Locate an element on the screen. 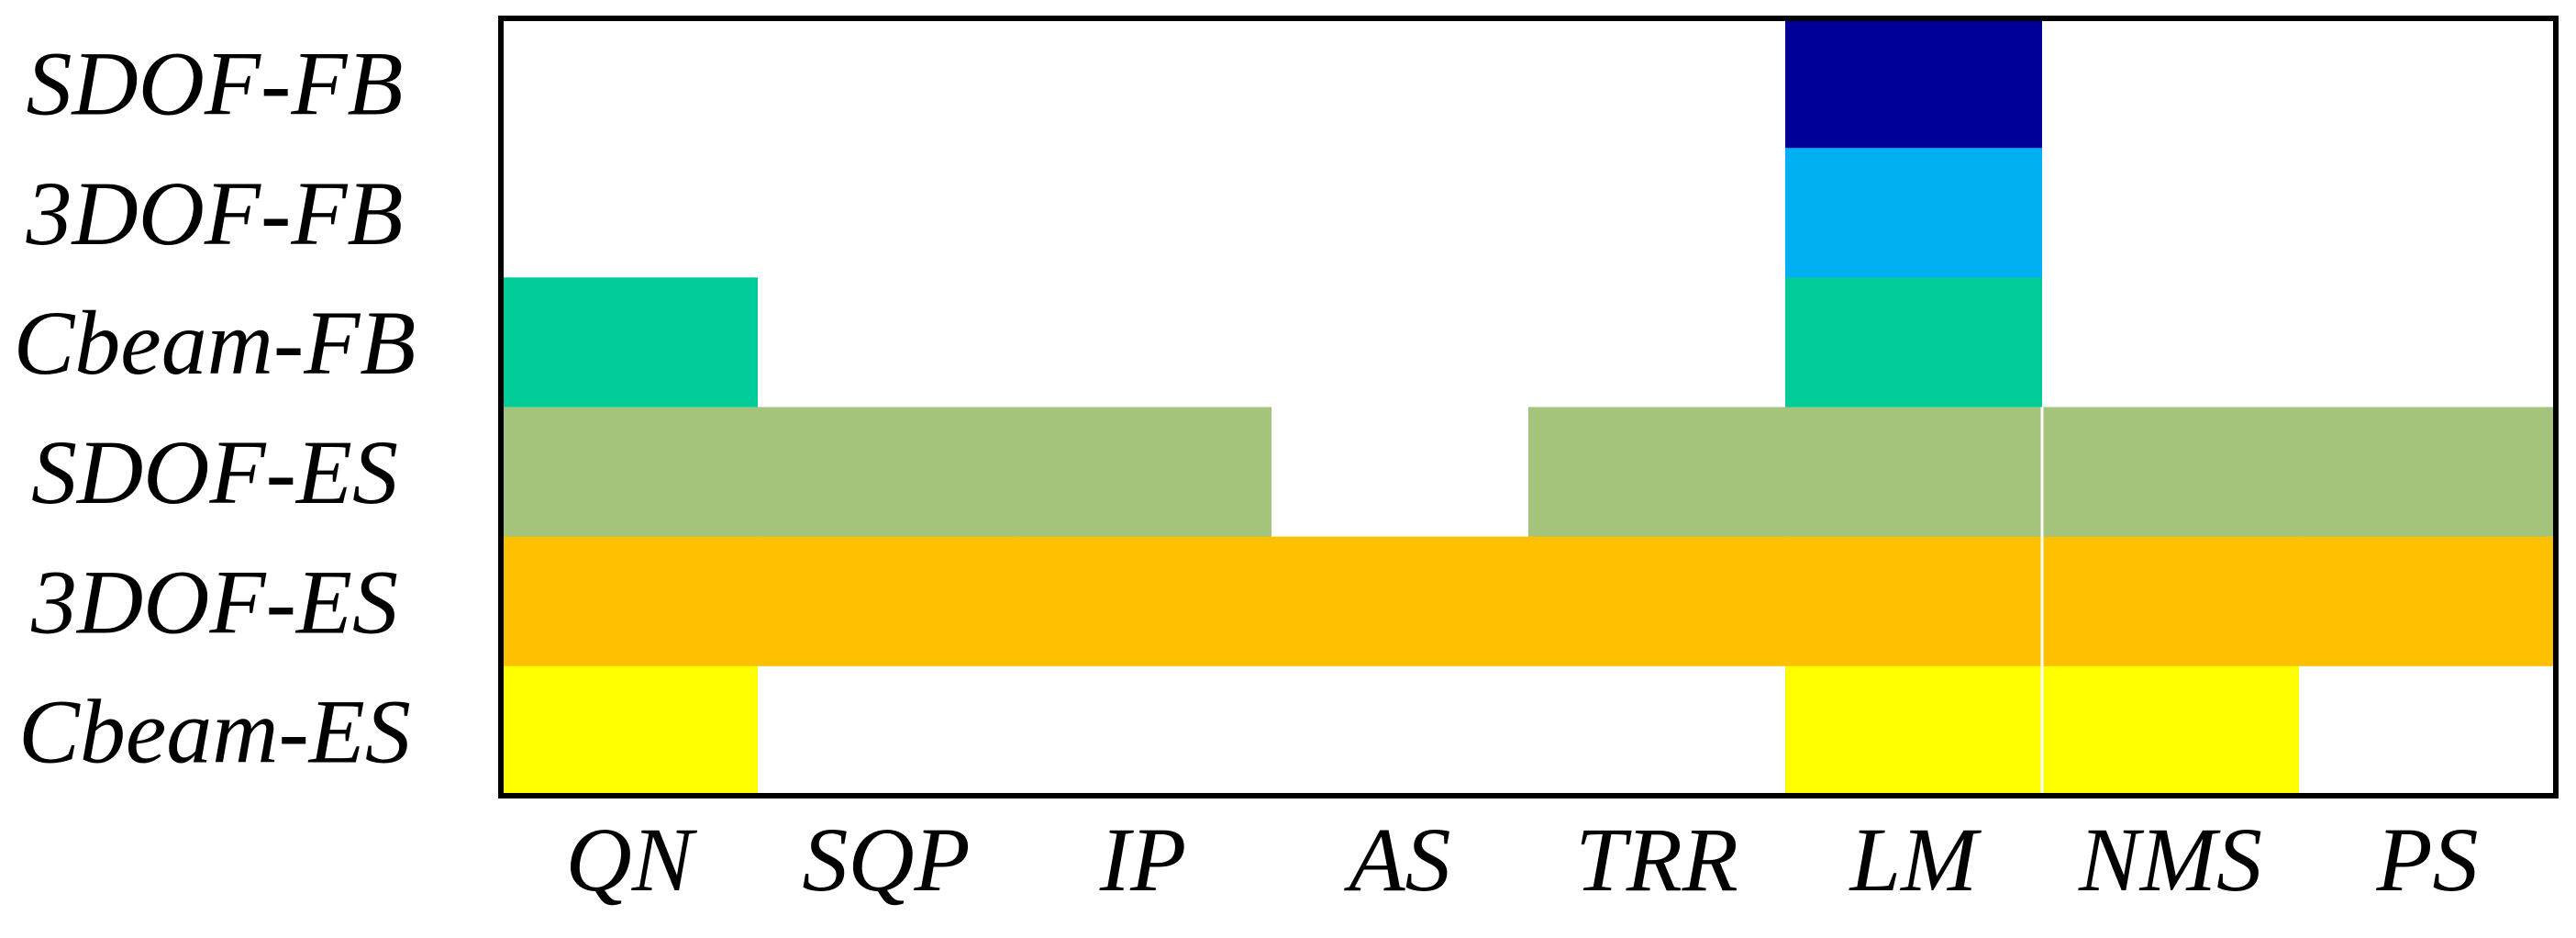  cell-sdof-es-sqp is located at coordinates (887, 472).